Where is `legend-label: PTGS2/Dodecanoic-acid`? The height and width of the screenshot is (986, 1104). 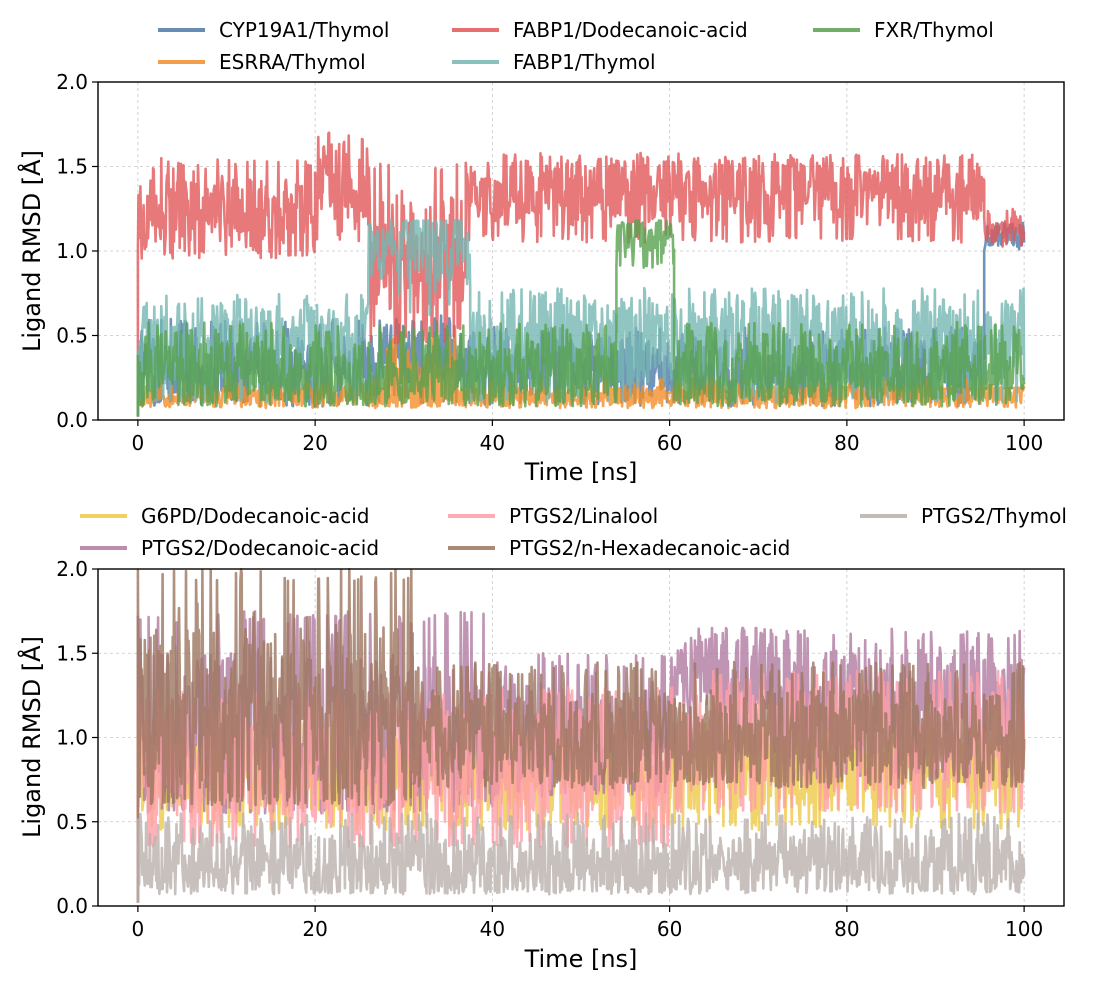 legend-label: PTGS2/Dodecanoic-acid is located at coordinates (260, 548).